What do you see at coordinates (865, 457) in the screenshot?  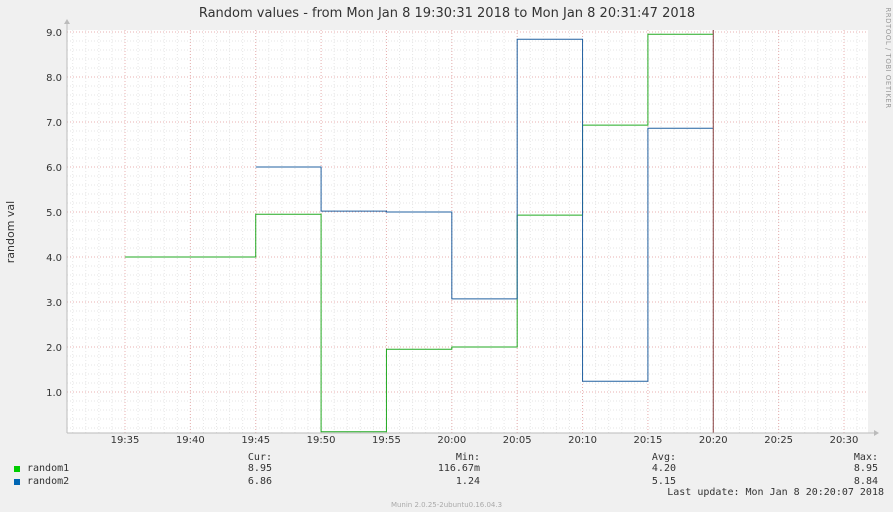 I see `legend-header-max: Max:` at bounding box center [865, 457].